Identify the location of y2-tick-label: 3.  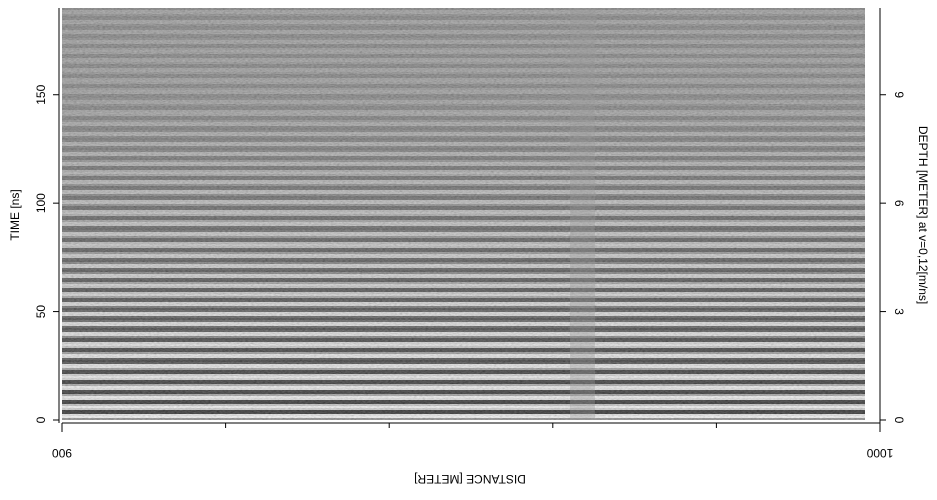
(899, 311).